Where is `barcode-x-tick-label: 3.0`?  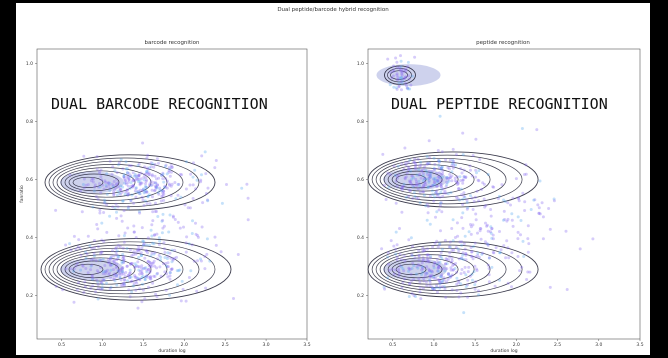
barcode-x-tick-label: 3.0 is located at coordinates (266, 345).